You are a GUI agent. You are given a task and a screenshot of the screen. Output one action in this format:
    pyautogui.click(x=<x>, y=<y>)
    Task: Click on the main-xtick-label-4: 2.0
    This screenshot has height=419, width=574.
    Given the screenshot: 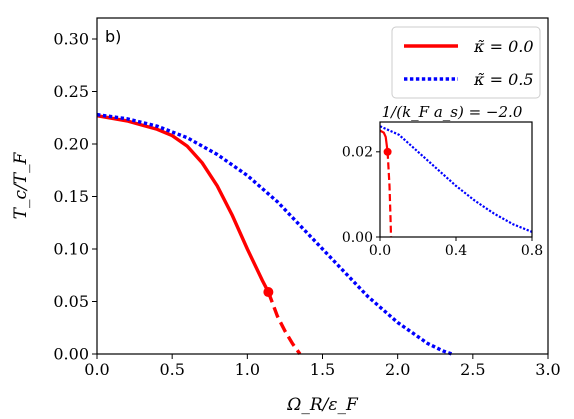 What is the action you would take?
    pyautogui.click(x=397, y=369)
    